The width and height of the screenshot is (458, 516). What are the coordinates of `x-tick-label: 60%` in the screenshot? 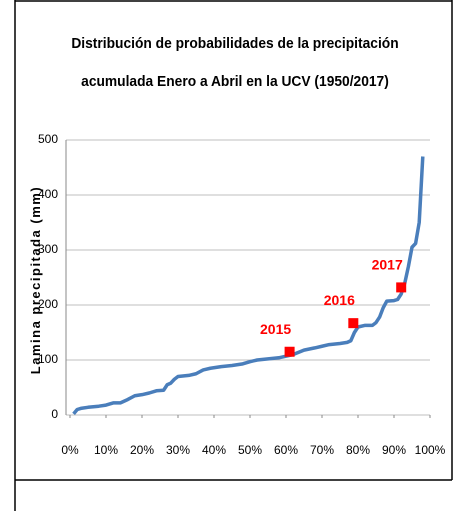 It's located at (286, 450).